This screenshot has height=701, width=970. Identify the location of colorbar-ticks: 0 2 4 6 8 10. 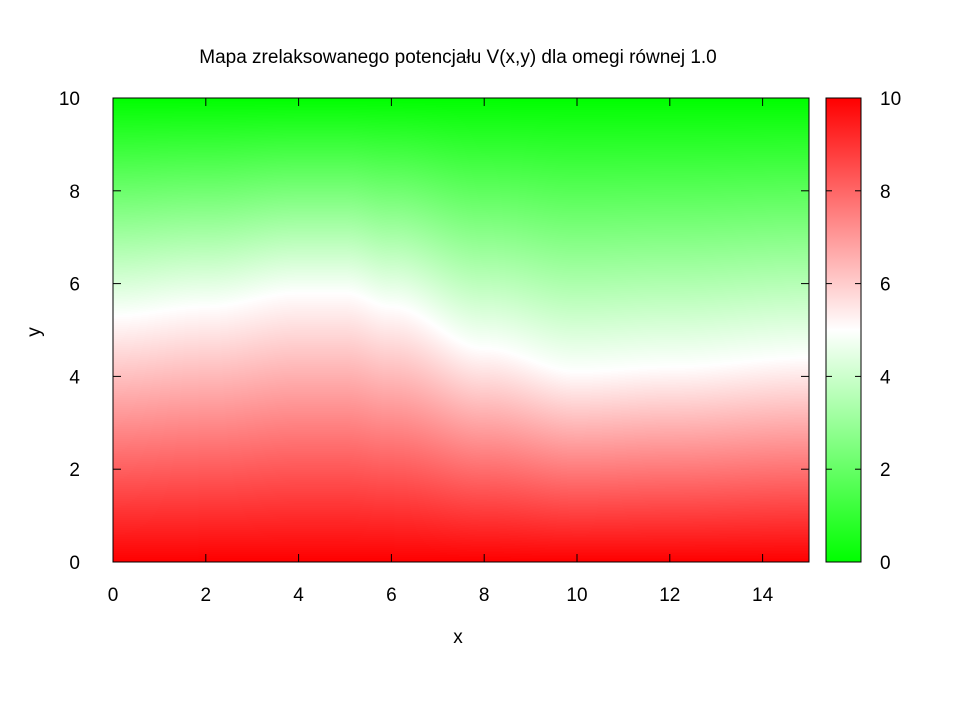
(863, 331).